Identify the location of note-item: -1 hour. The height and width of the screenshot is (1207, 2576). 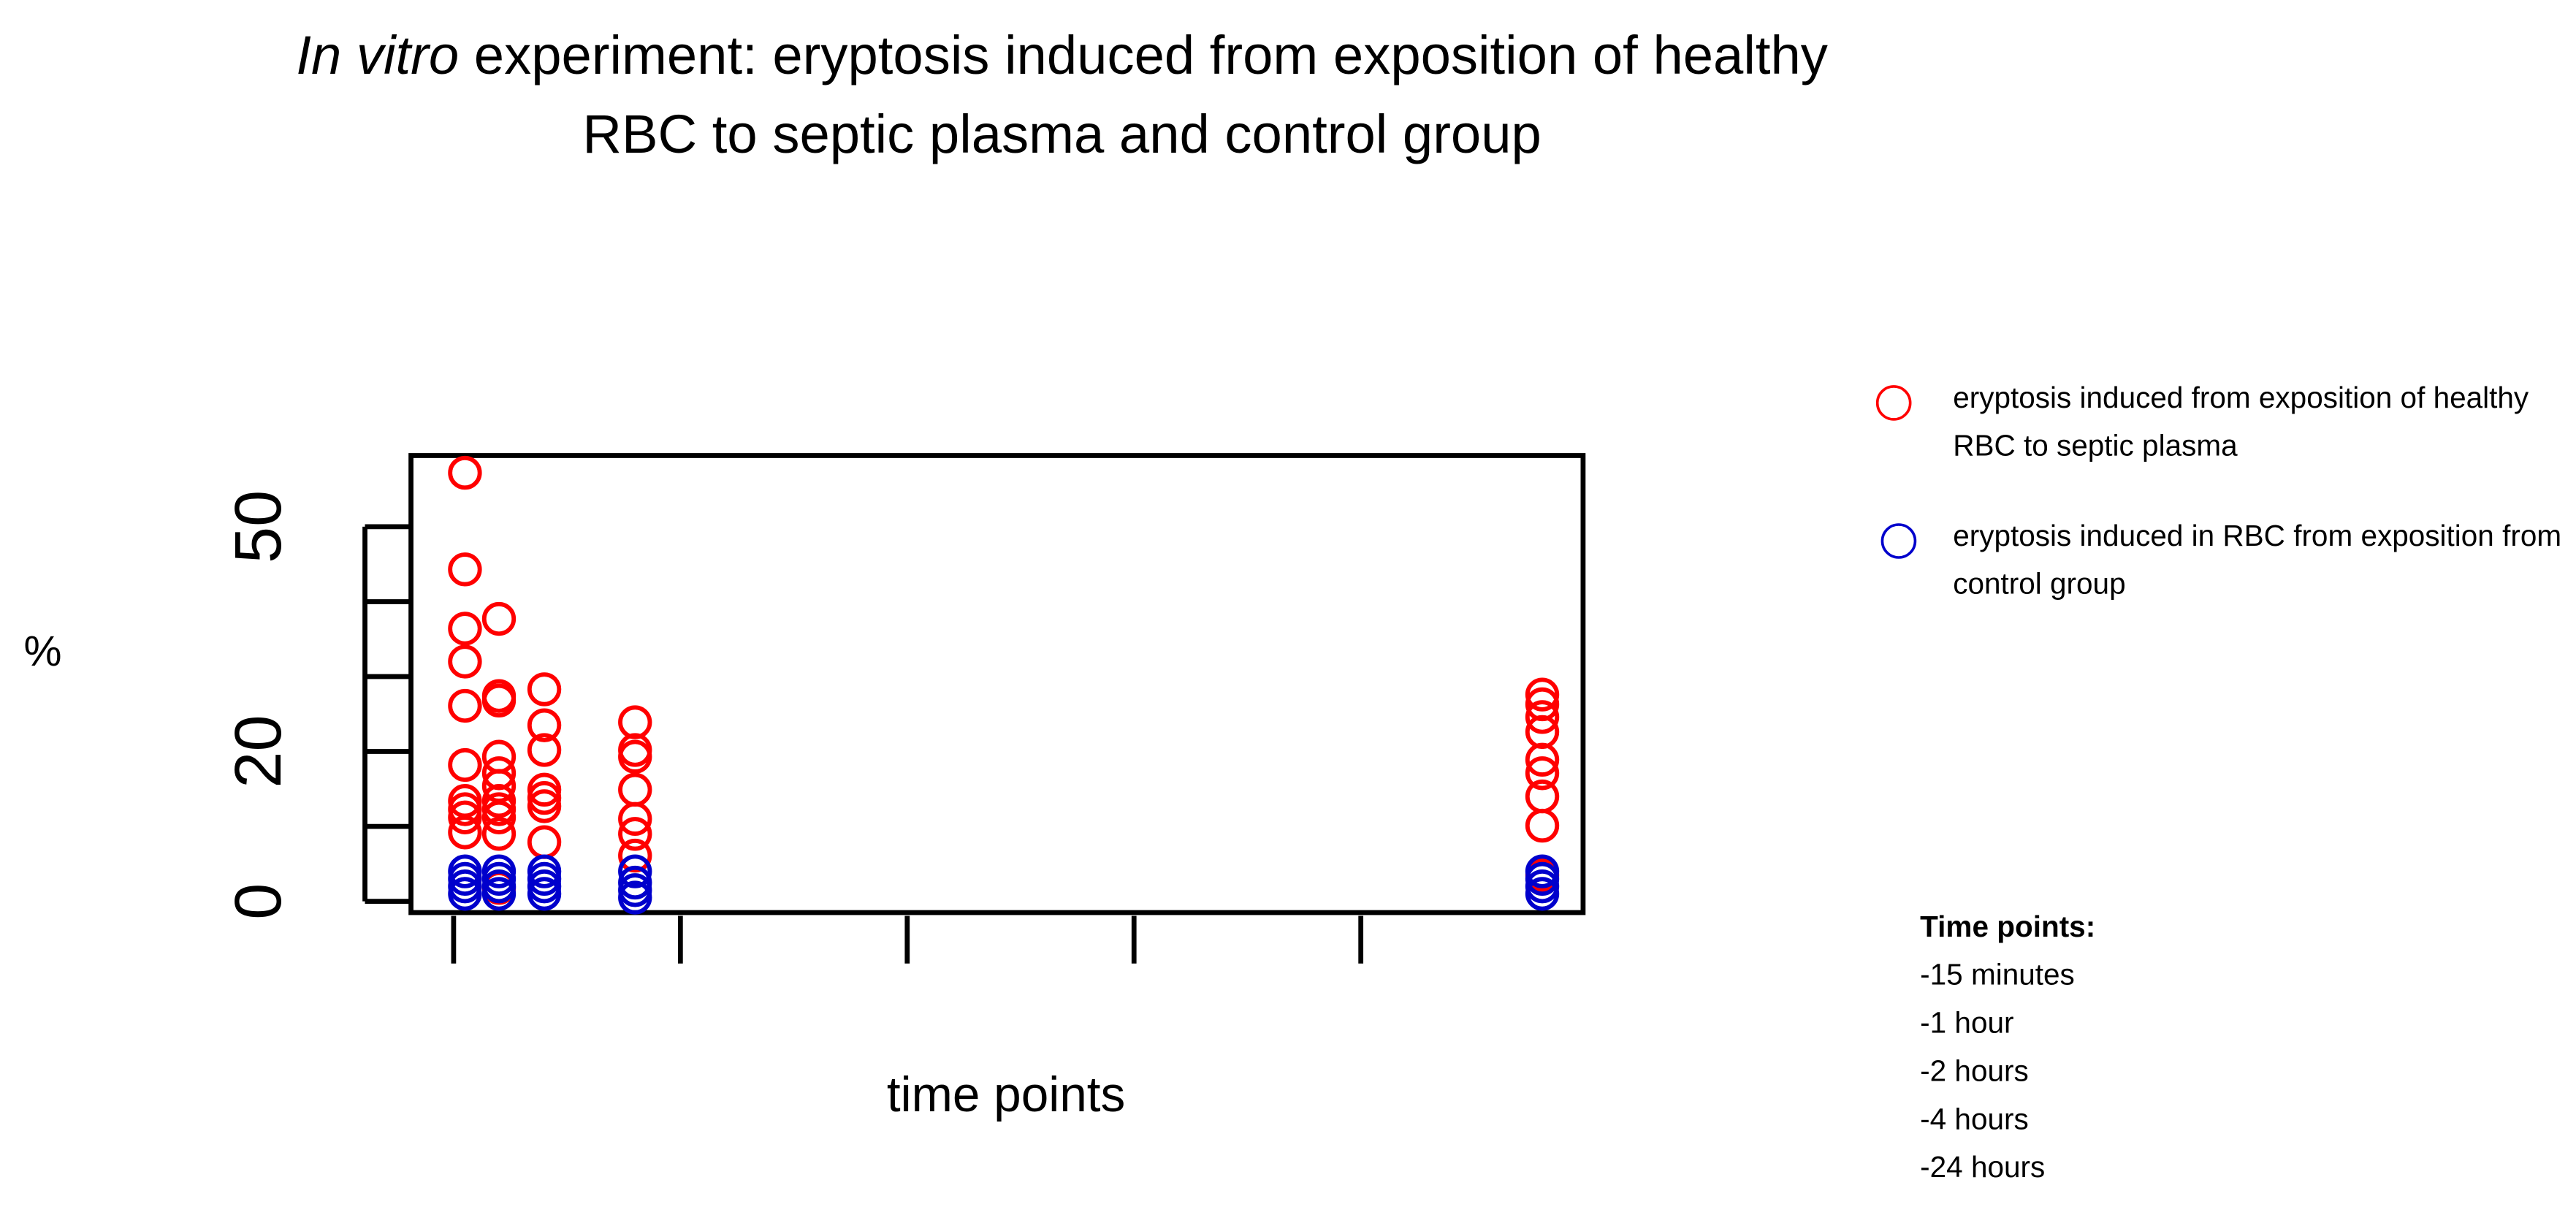
(1967, 1022).